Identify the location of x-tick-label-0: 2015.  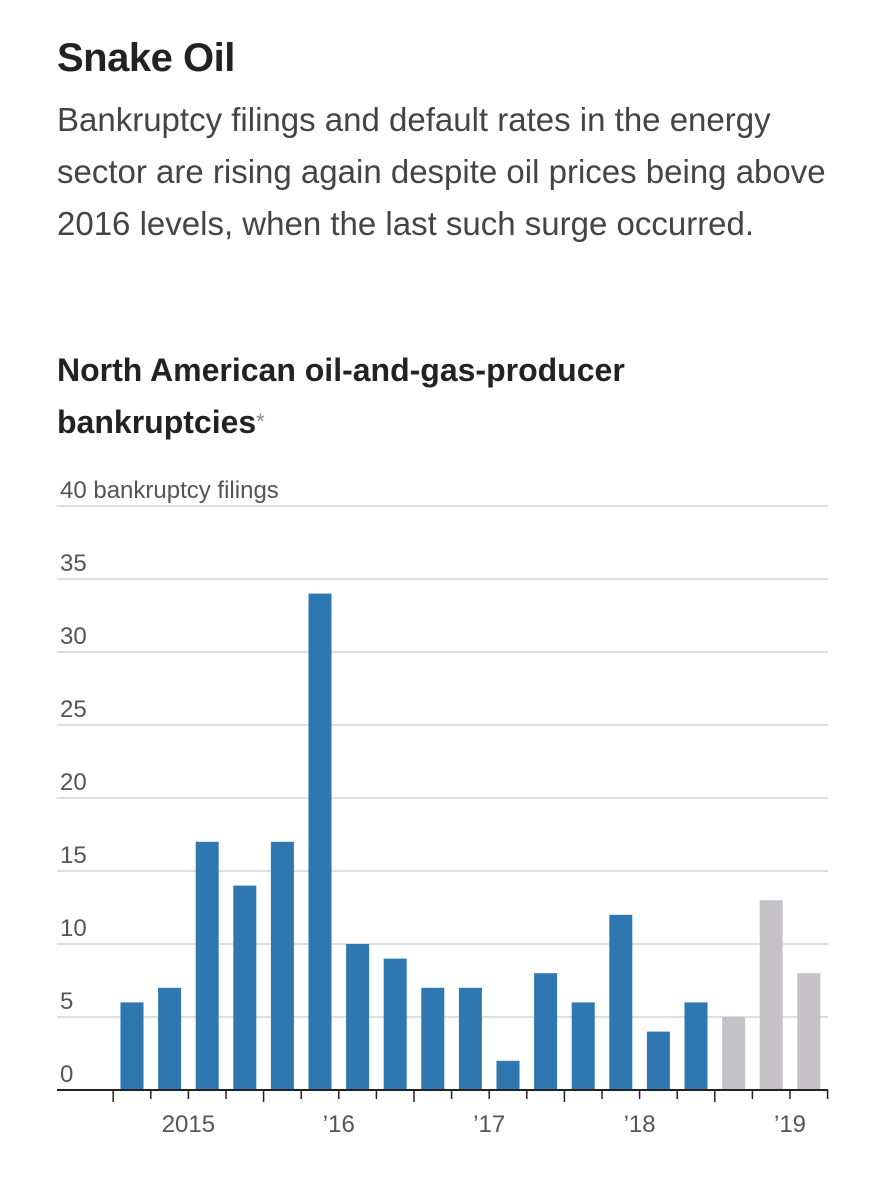
(188, 1124).